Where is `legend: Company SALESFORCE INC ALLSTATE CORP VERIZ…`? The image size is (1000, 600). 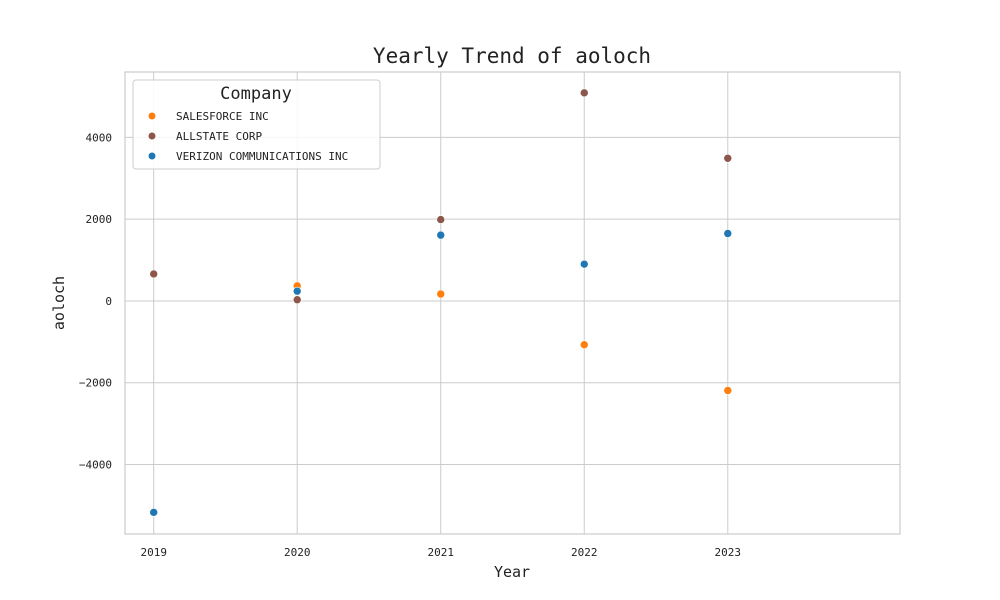 legend: Company SALESFORCE INC ALLSTATE CORP VERIZ… is located at coordinates (256, 124).